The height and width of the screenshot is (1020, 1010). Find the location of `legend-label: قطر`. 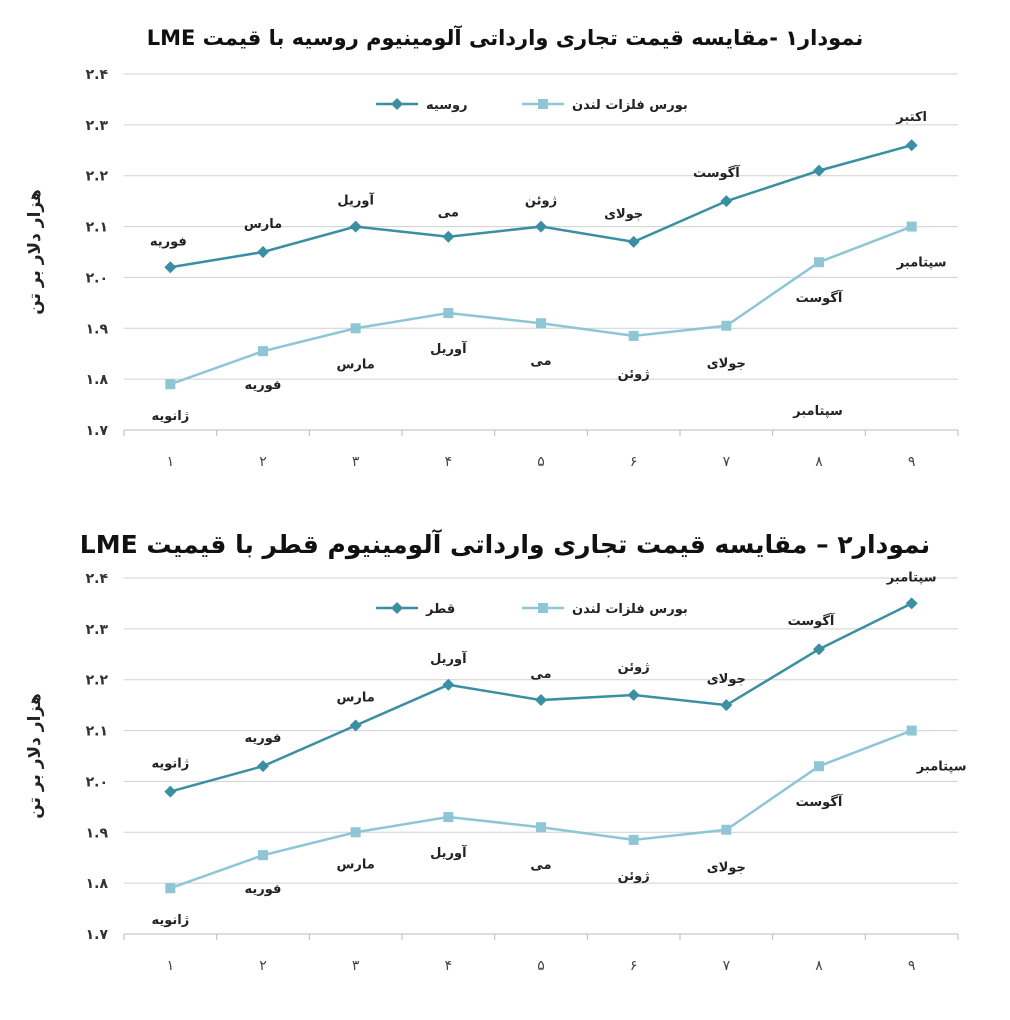

legend-label: قطر is located at coordinates (440, 609).